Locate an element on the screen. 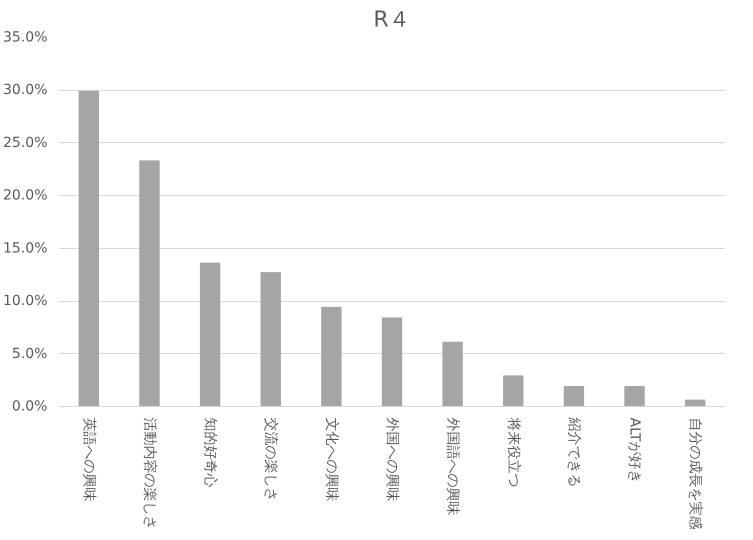 The height and width of the screenshot is (540, 753). x-tick-label: 将来役立つ is located at coordinates (513, 452).